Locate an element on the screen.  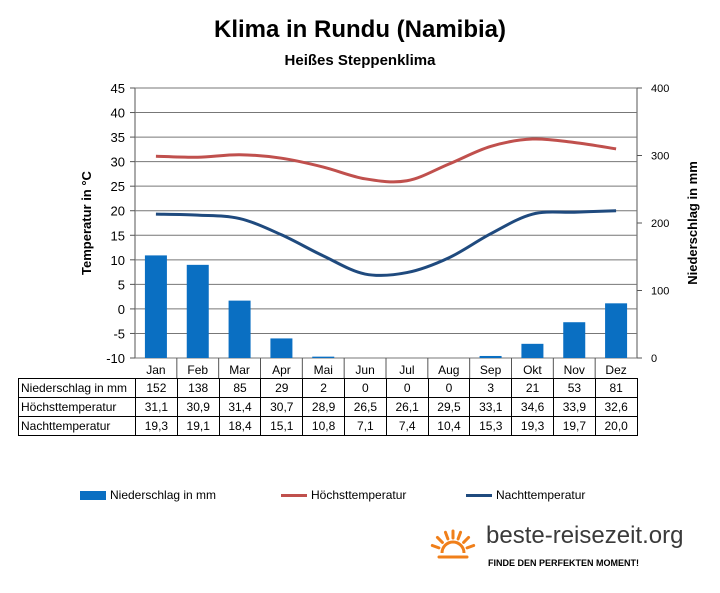
x-axis-category-label: Feb is located at coordinates (197, 370).